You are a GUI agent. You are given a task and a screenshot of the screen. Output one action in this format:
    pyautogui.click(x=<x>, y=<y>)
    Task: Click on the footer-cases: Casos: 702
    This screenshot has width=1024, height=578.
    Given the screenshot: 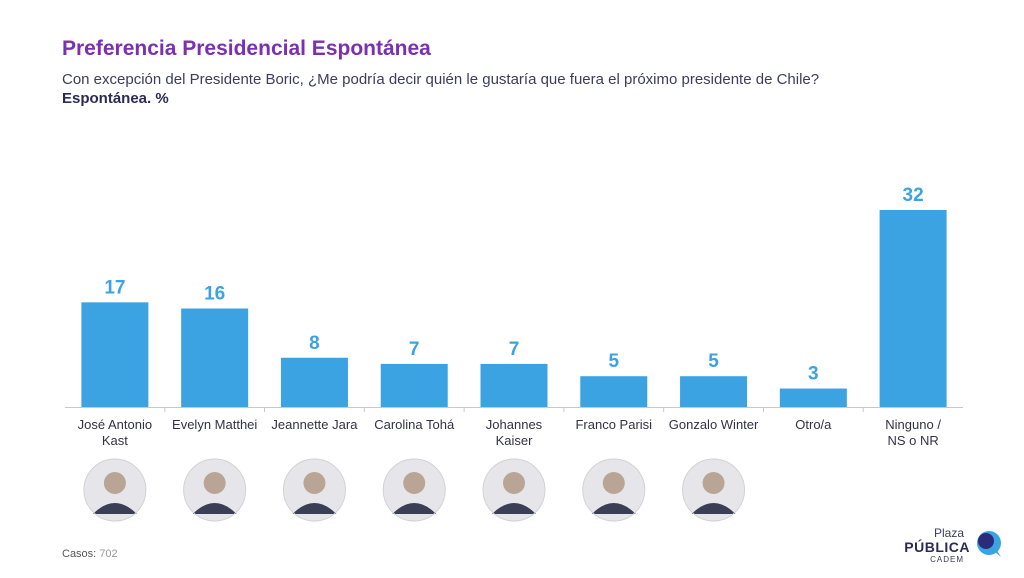 What is the action you would take?
    pyautogui.click(x=90, y=554)
    